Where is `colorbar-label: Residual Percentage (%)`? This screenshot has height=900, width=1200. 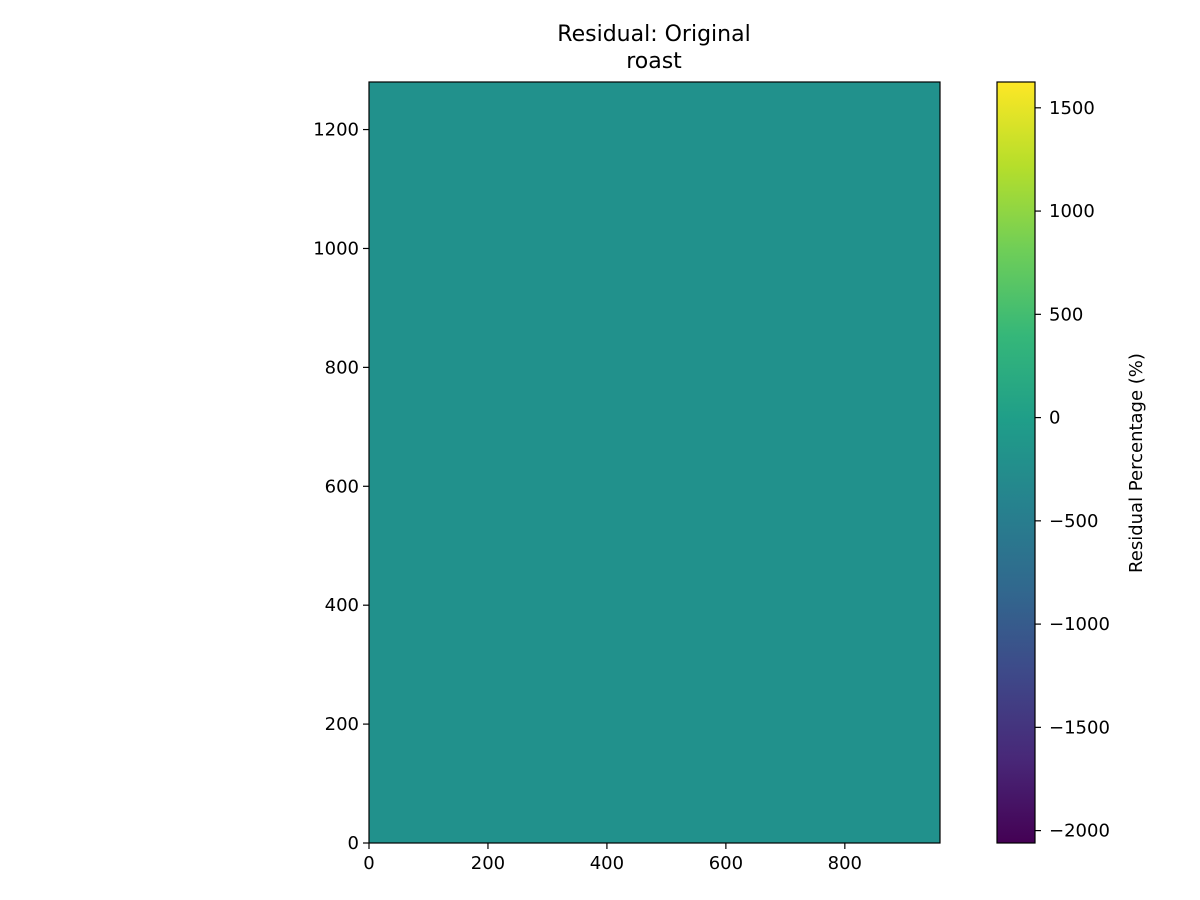 colorbar-label: Residual Percentage (%) is located at coordinates (1136, 463).